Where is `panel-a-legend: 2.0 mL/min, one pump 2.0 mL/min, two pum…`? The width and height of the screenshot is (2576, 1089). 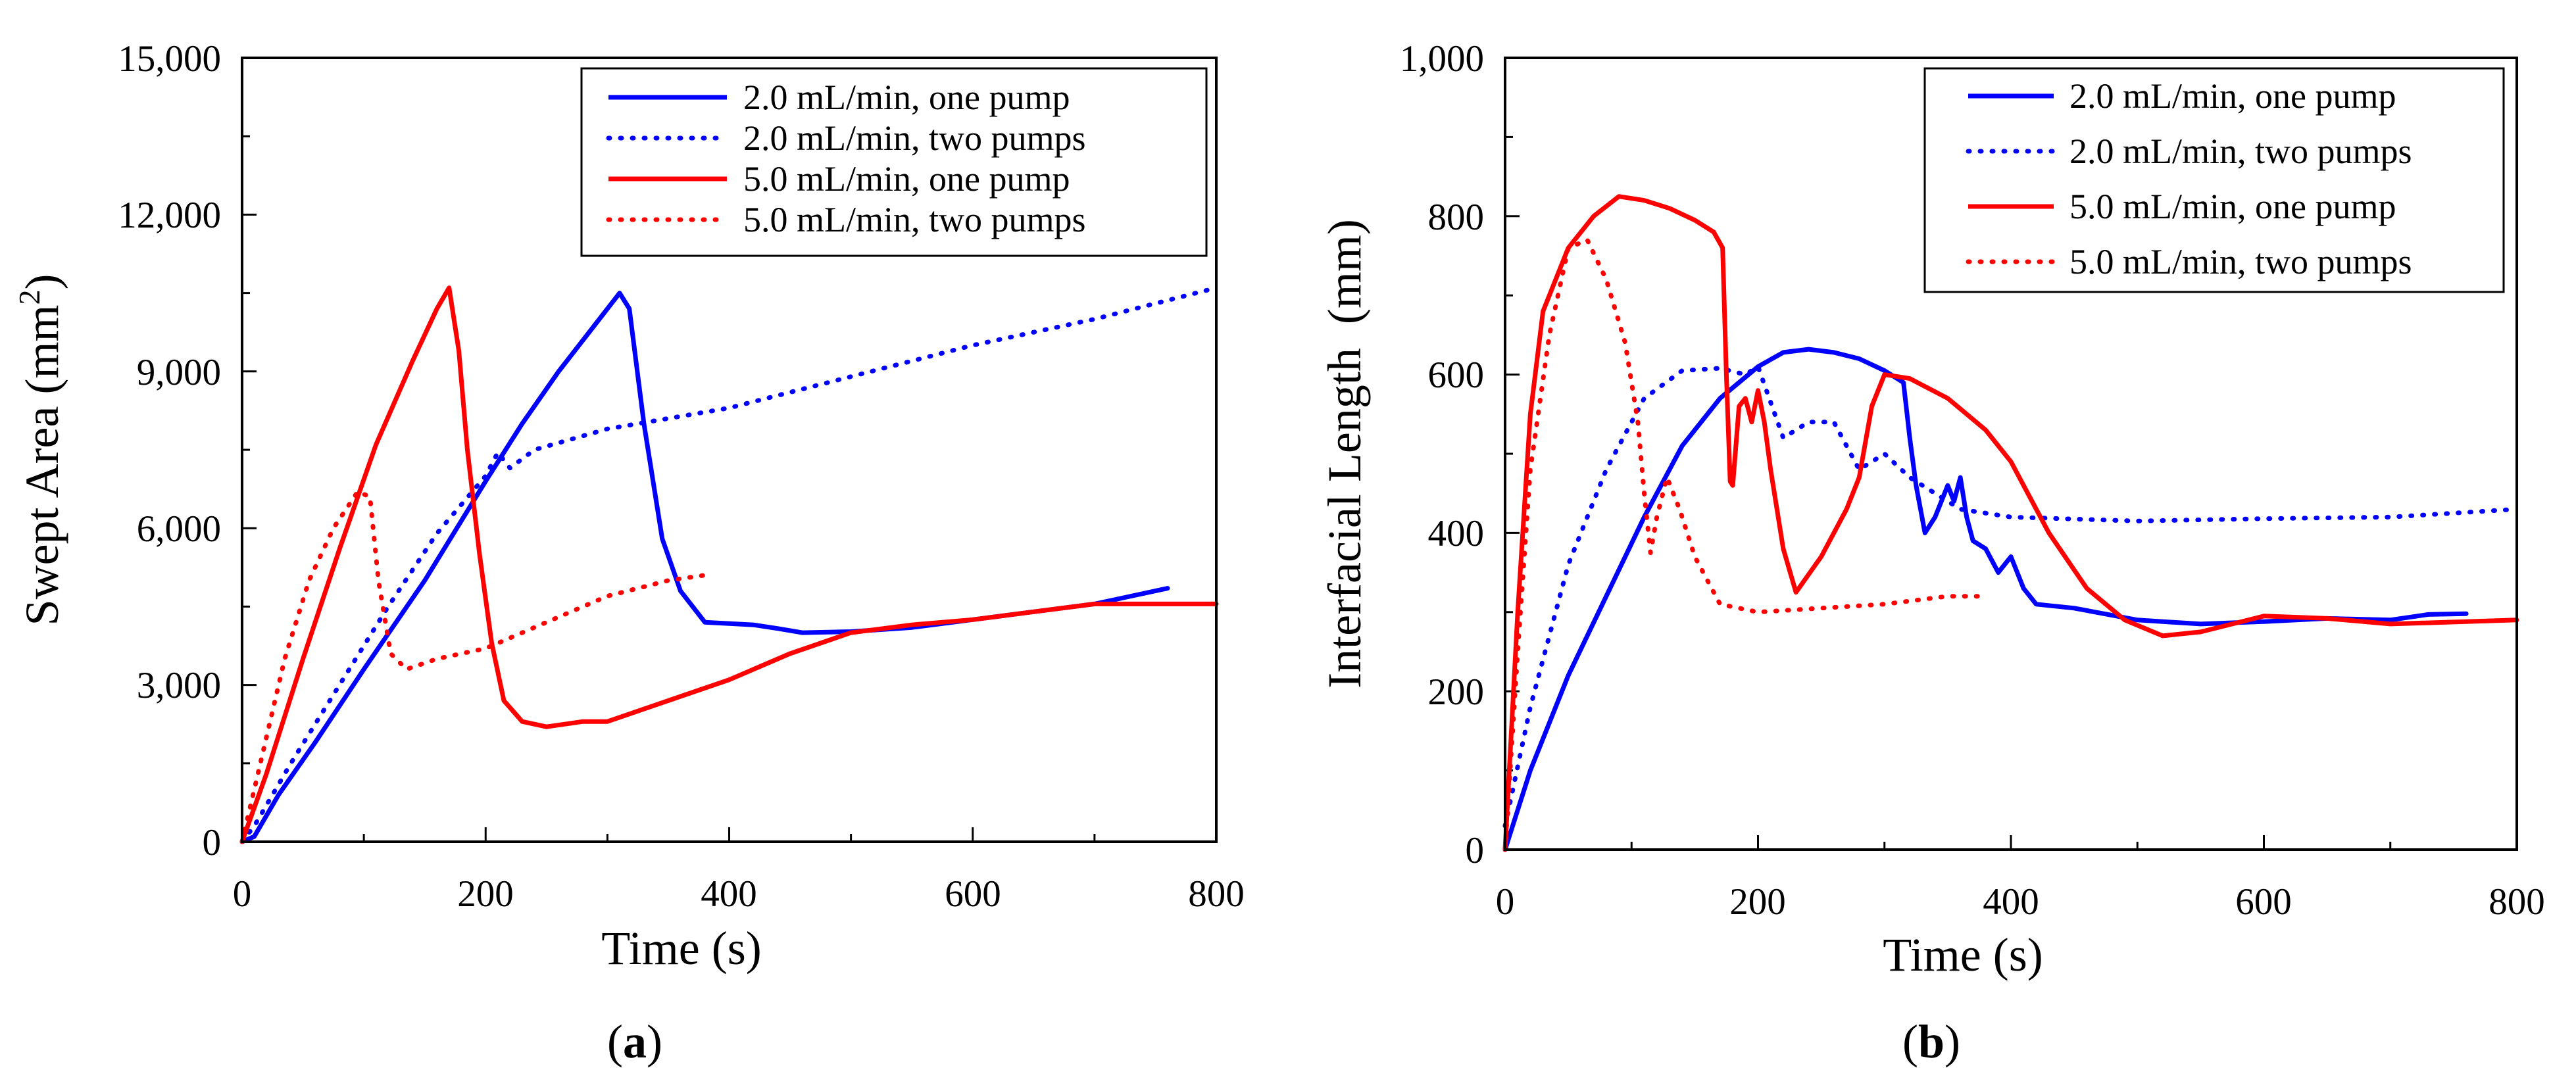
panel-a-legend: 2.0 mL/min, one pump 2.0 mL/min, two pum… is located at coordinates (894, 162).